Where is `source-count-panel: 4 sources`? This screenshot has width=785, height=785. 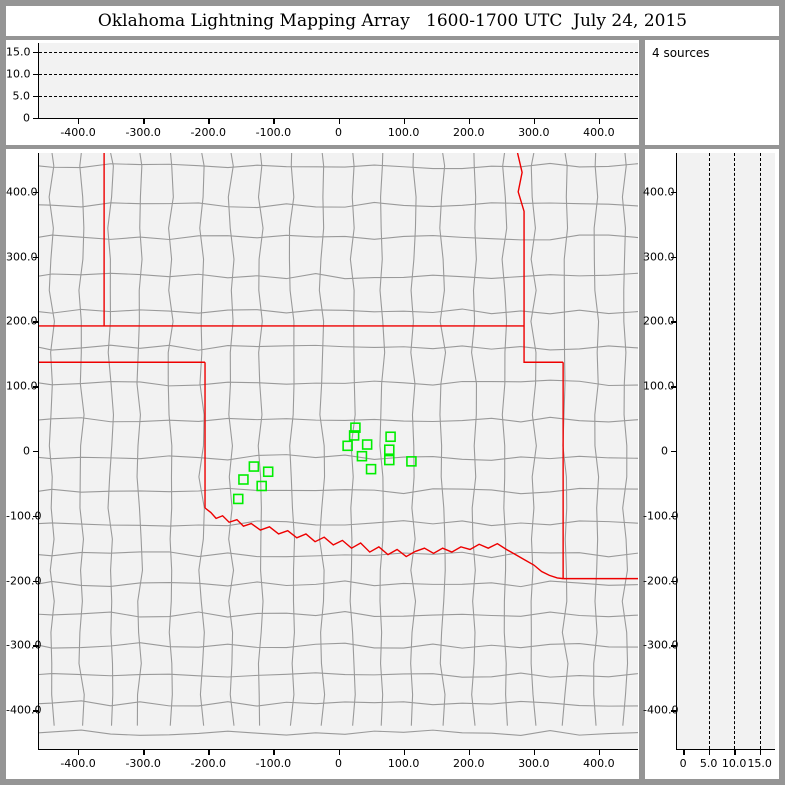 source-count-panel: 4 sources is located at coordinates (712, 92).